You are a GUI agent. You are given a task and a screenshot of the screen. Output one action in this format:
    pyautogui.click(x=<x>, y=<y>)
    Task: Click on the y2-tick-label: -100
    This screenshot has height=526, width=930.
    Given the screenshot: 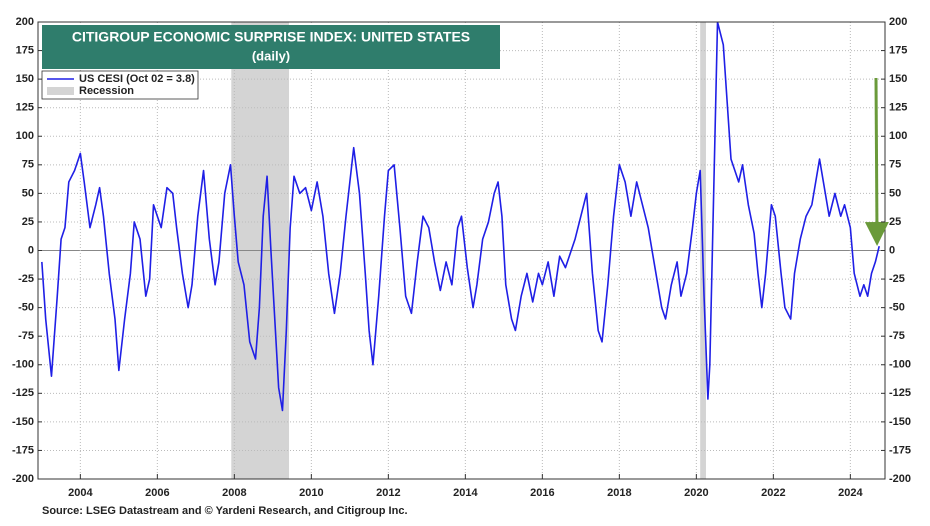 What is the action you would take?
    pyautogui.click(x=900, y=365)
    